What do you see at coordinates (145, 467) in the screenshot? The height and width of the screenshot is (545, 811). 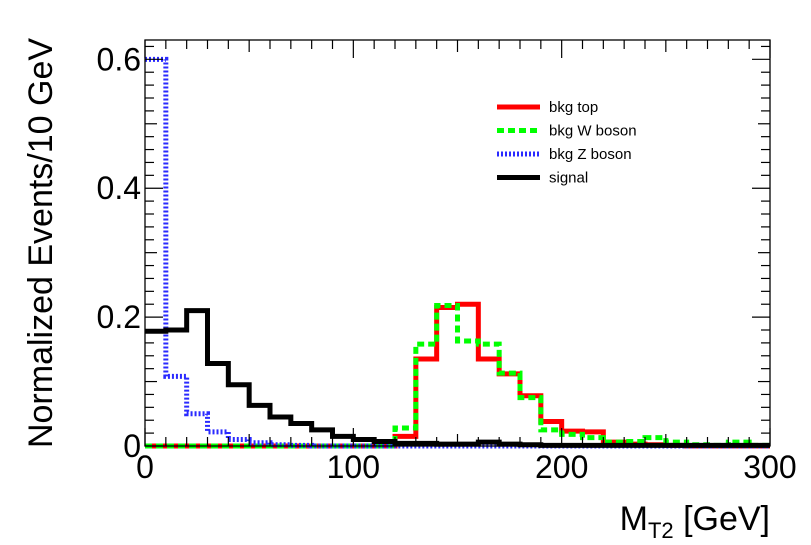 I see `x-tick-label: 0` at bounding box center [145, 467].